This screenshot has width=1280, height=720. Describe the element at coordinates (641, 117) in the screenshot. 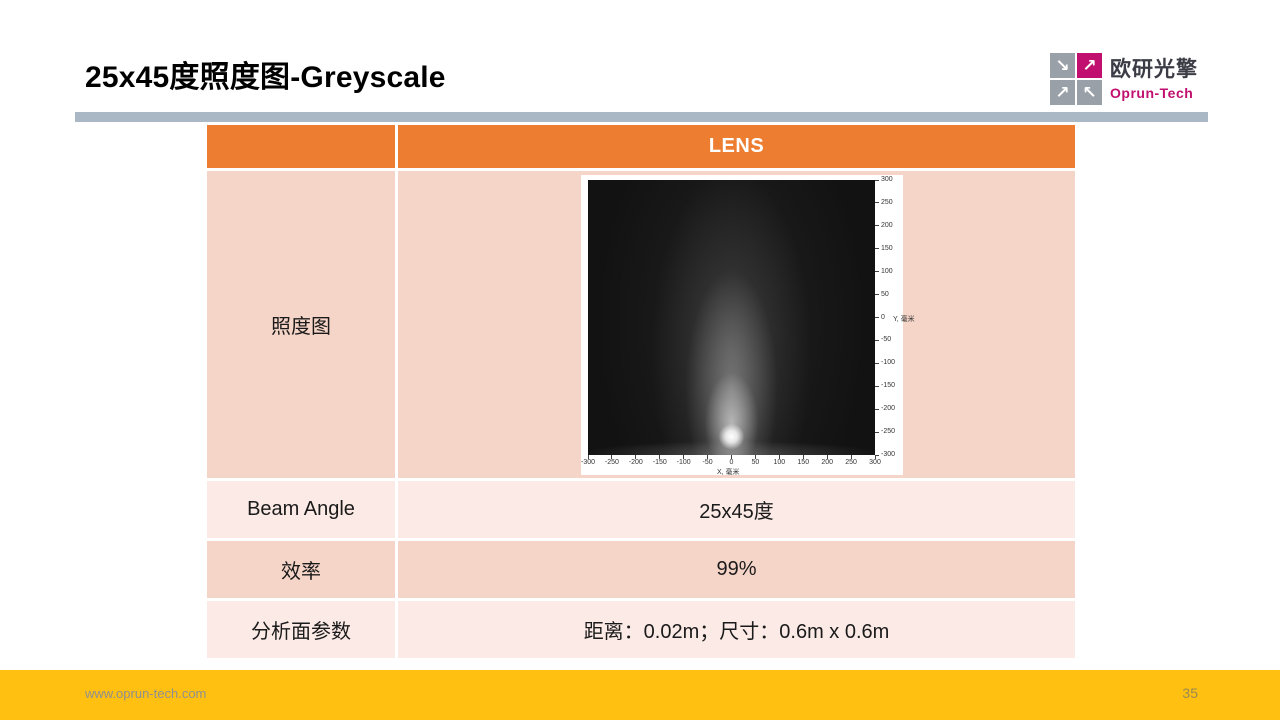

I see `title-divider` at that location.